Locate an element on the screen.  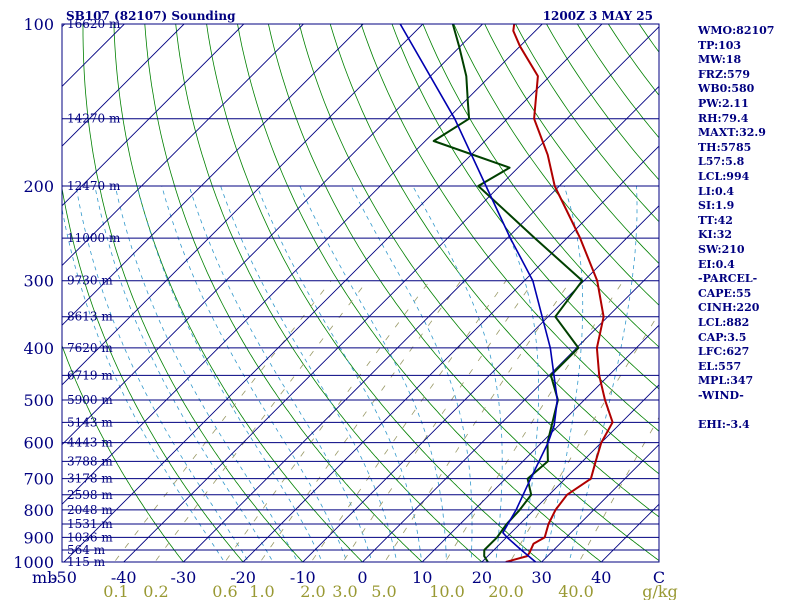
temperature-profile is located at coordinates (559, 293).